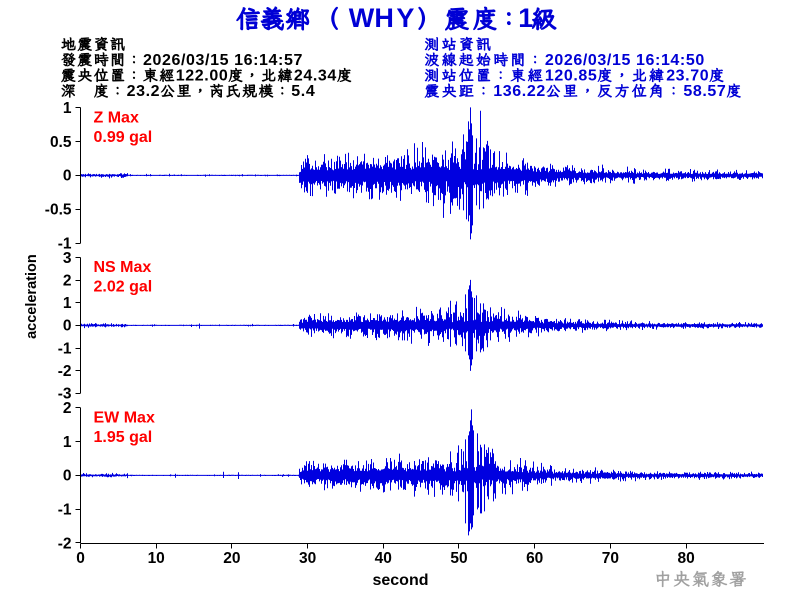  I want to click on svg-text: 23.70, so click(687, 75).